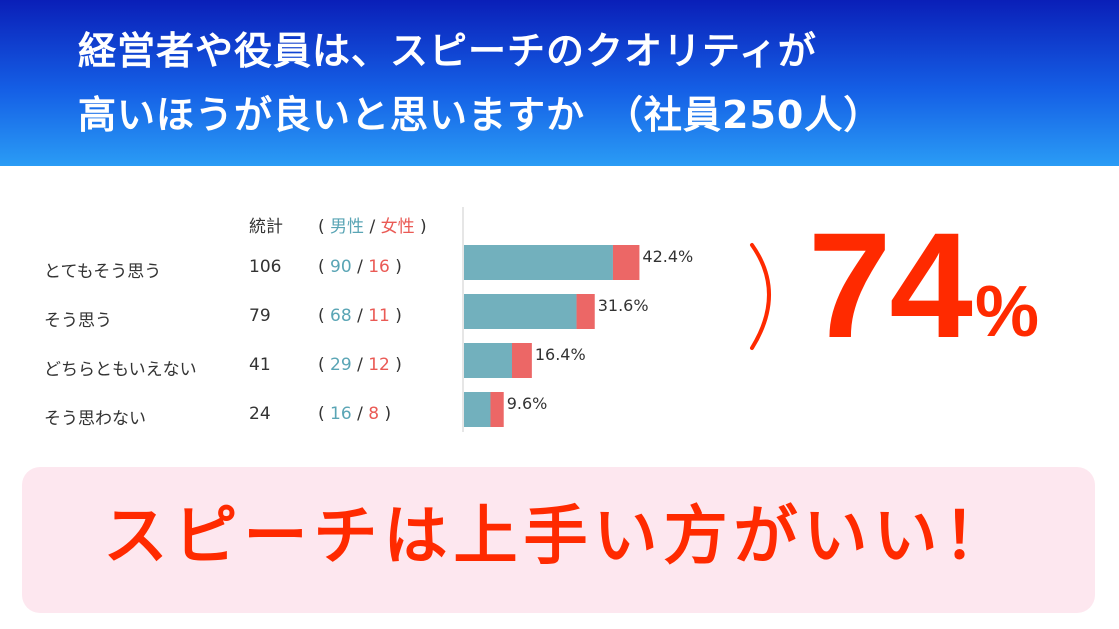 Image resolution: width=1119 pixels, height=629 pixels. I want to click on male-count: 29, so click(341, 365).